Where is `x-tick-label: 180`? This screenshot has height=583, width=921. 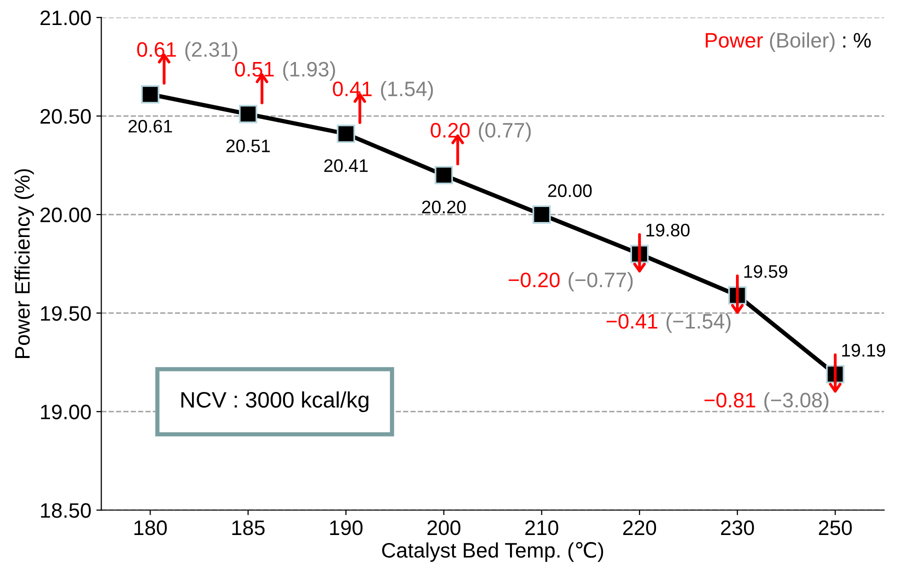 x-tick-label: 180 is located at coordinates (150, 528).